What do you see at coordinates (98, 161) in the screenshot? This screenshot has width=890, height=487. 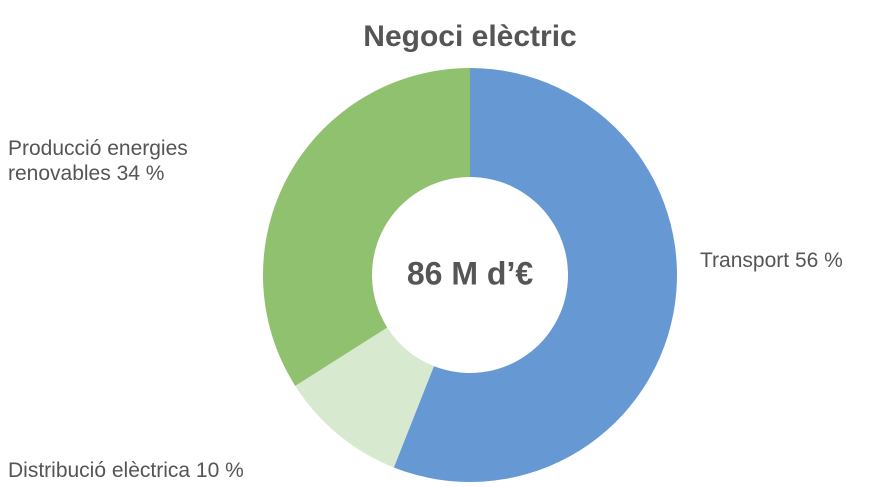 I see `category-label: Producció energies renovables` at bounding box center [98, 161].